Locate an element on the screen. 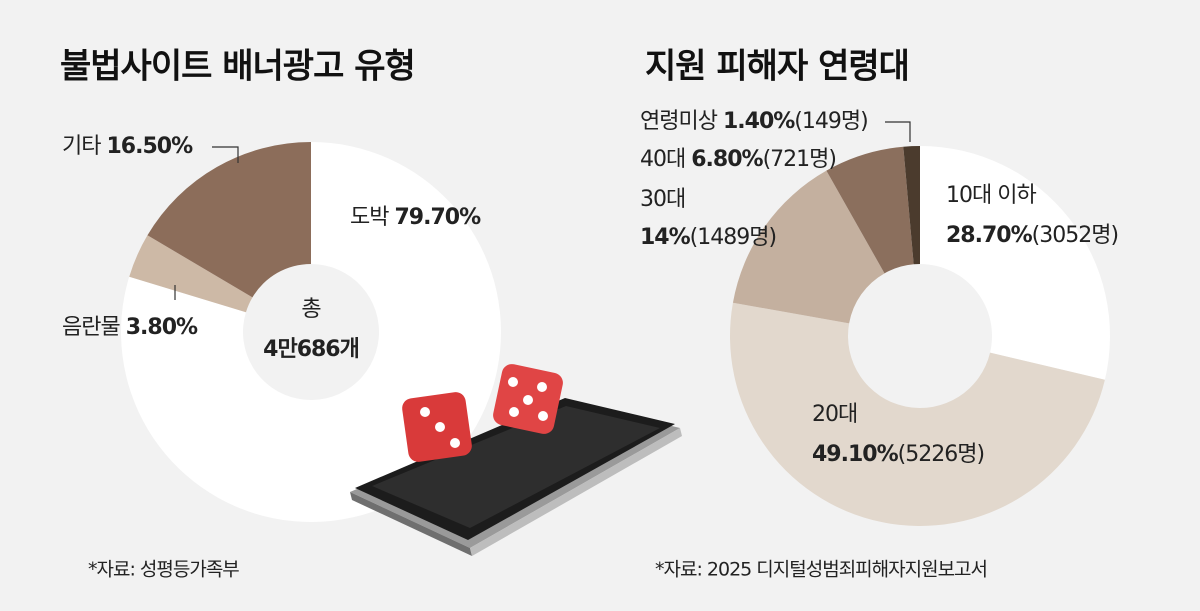  category-label: 40대 is located at coordinates (662, 159).